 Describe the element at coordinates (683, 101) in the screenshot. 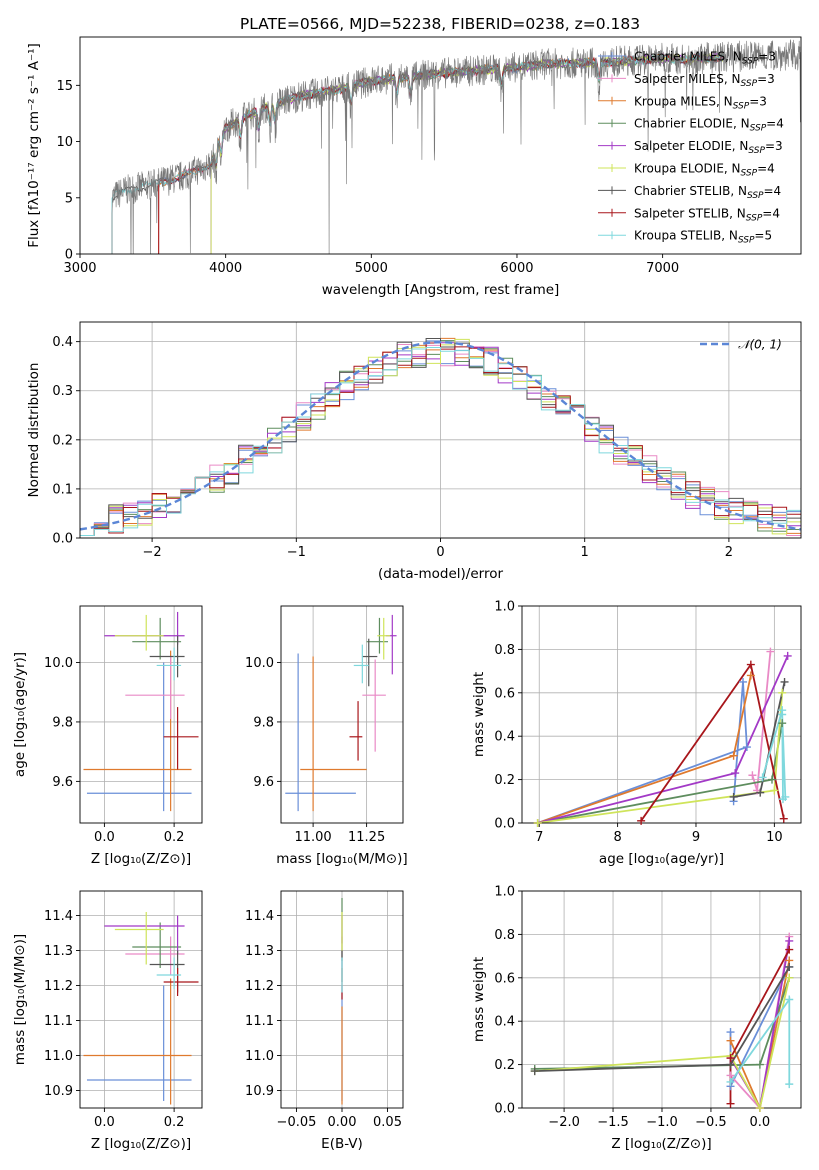

I see `legend-label-text: Kroupa MILES, N` at that location.